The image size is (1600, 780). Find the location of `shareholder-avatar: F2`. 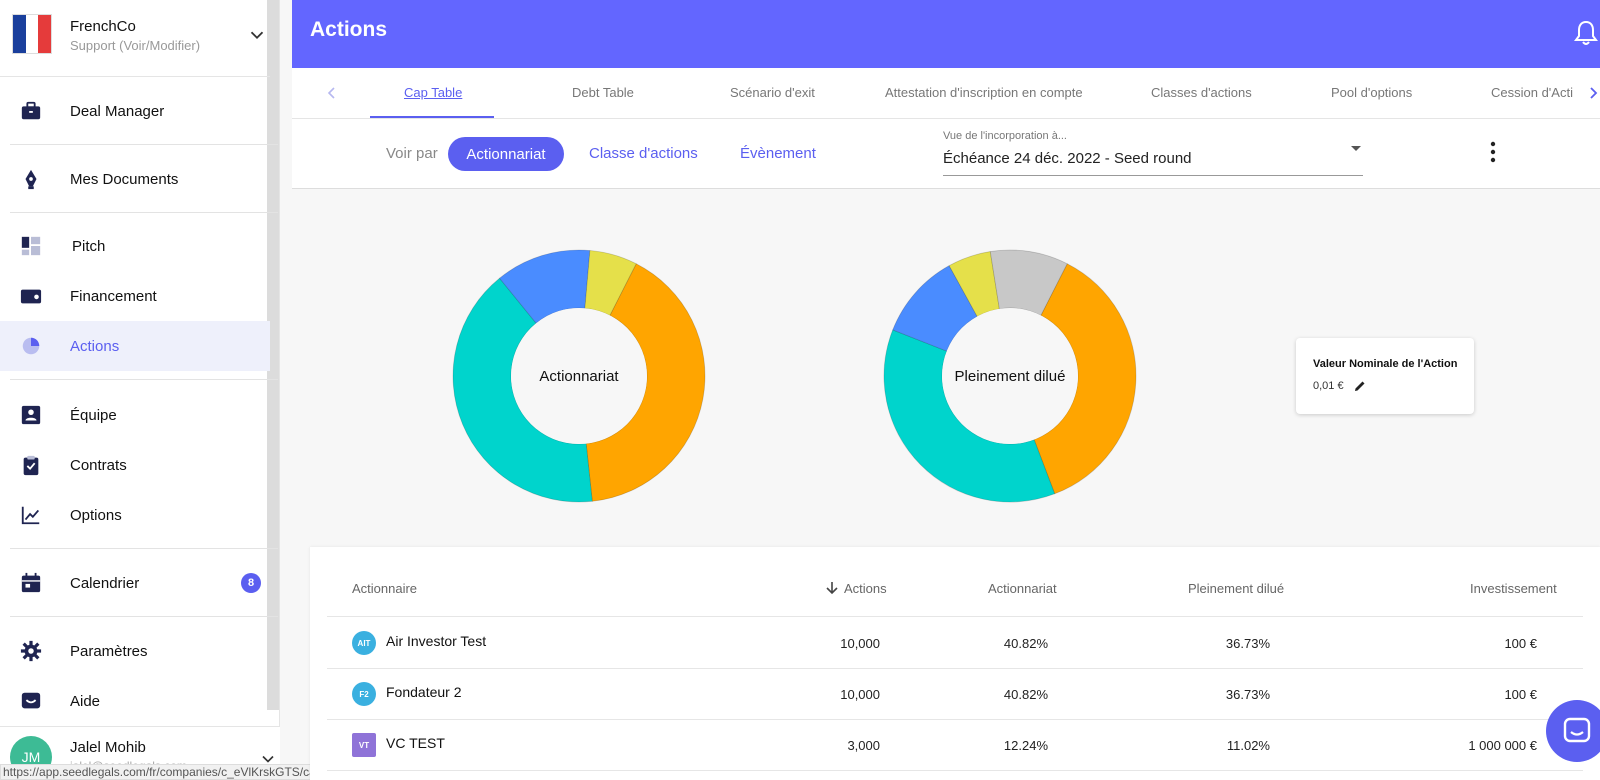

shareholder-avatar: F2 is located at coordinates (364, 694).